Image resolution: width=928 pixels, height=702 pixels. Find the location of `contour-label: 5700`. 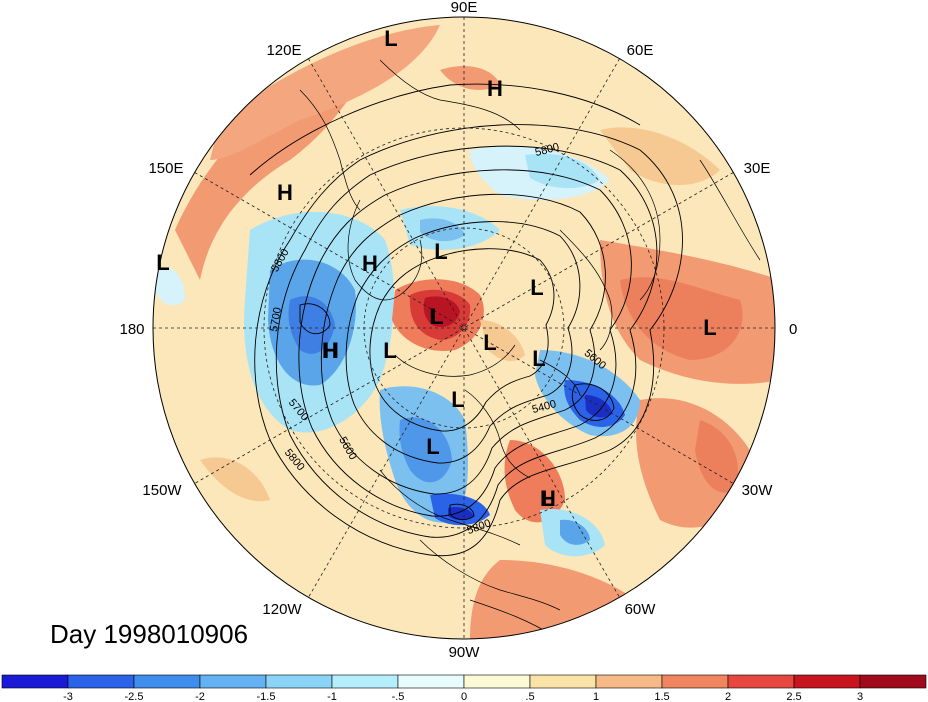

contour-label: 5700 is located at coordinates (276, 319).